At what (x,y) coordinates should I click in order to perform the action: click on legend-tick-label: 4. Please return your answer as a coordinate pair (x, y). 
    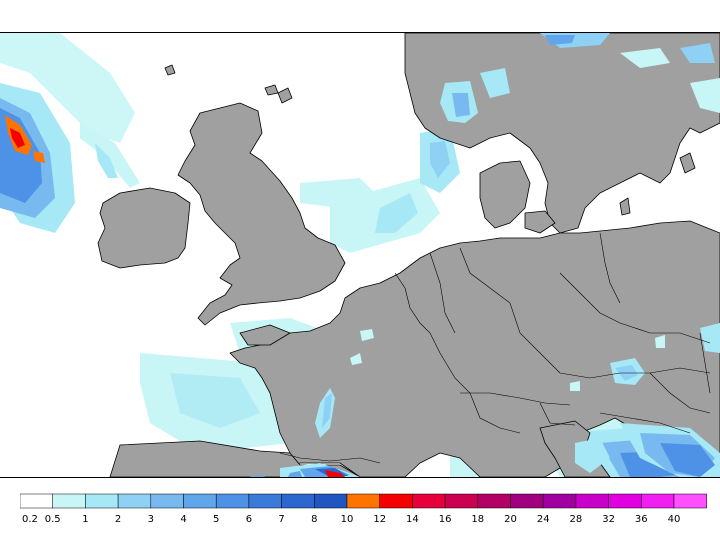
    Looking at the image, I should click on (183, 519).